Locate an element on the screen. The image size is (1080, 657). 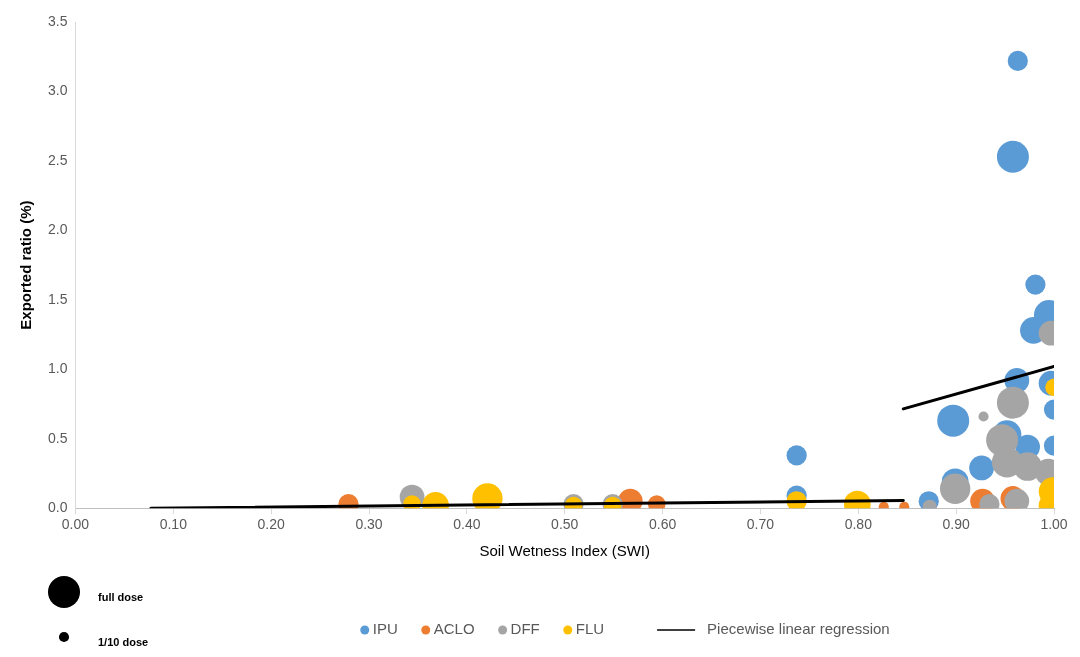
x-tick-label: 0.50 is located at coordinates (565, 524).